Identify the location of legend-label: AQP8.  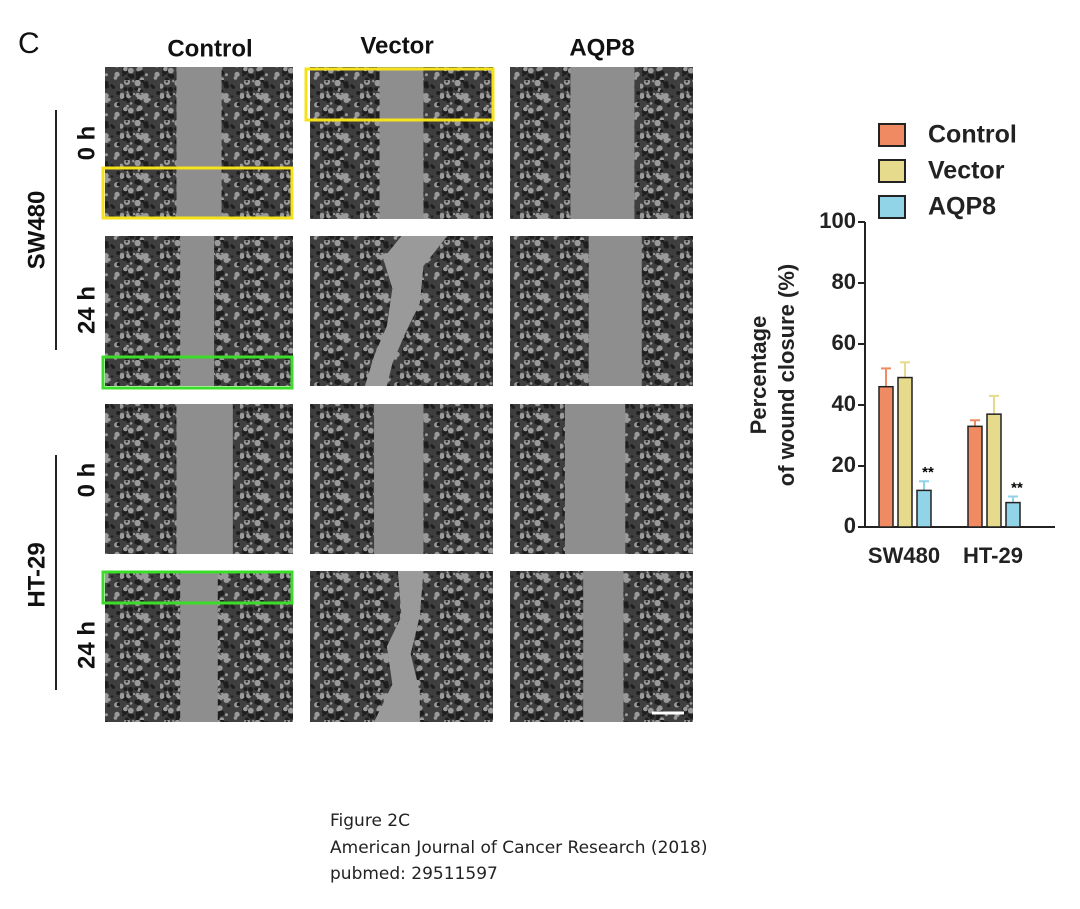
(962, 207).